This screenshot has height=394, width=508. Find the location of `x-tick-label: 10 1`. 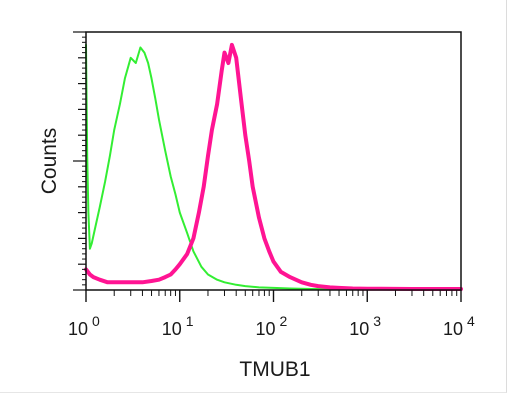

x-tick-label: 10 1 is located at coordinates (178, 326).